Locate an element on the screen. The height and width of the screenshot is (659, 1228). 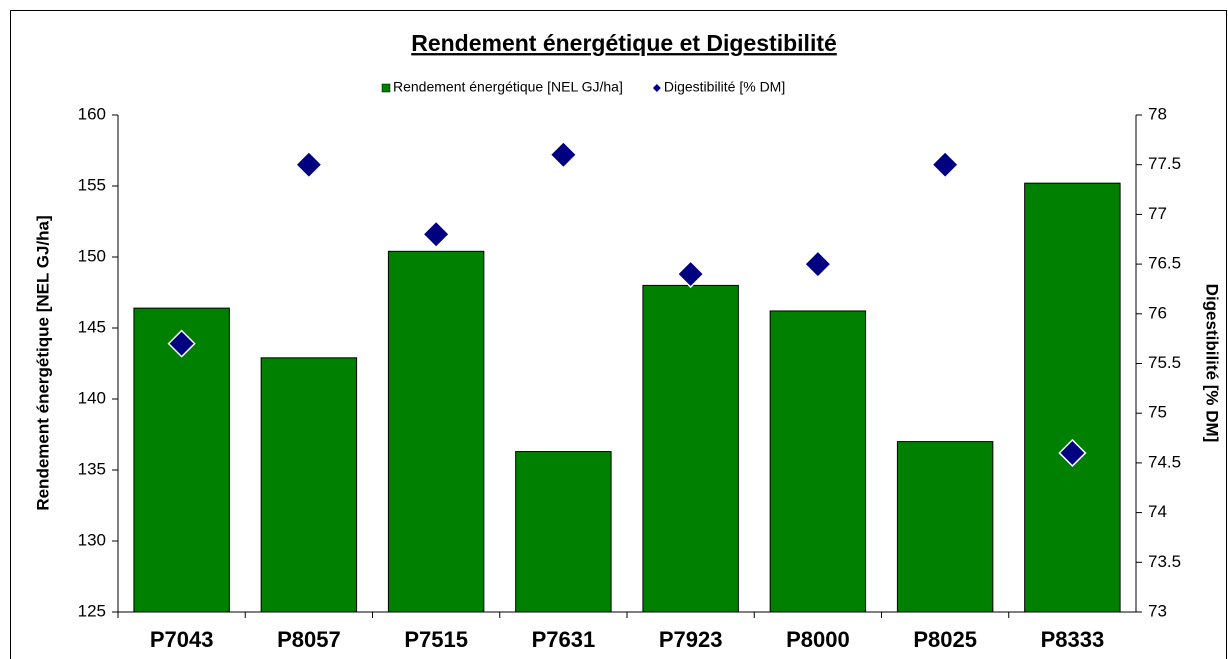
y2-tick-label: 73.5 is located at coordinates (1164, 561).